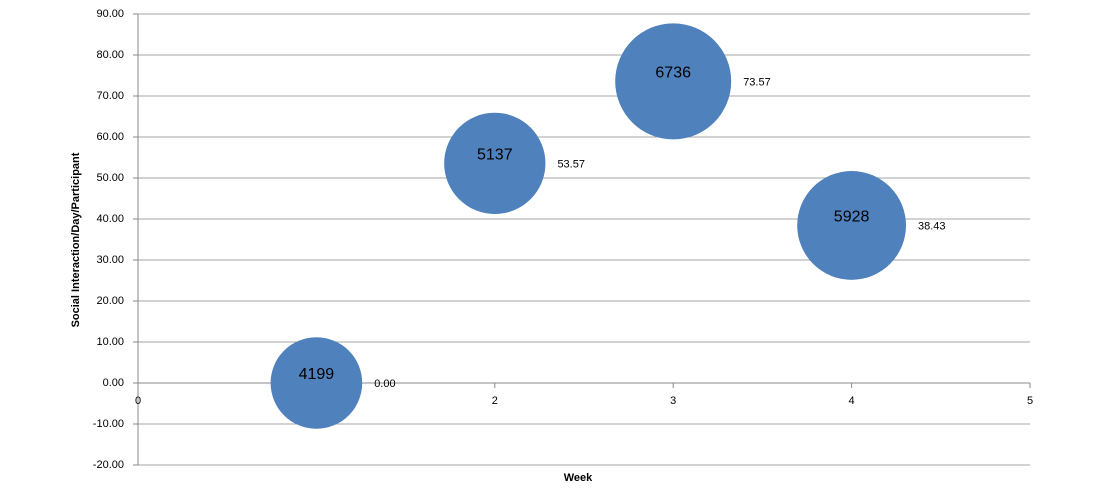  What do you see at coordinates (852, 401) in the screenshot?
I see `x-tick-label: 4` at bounding box center [852, 401].